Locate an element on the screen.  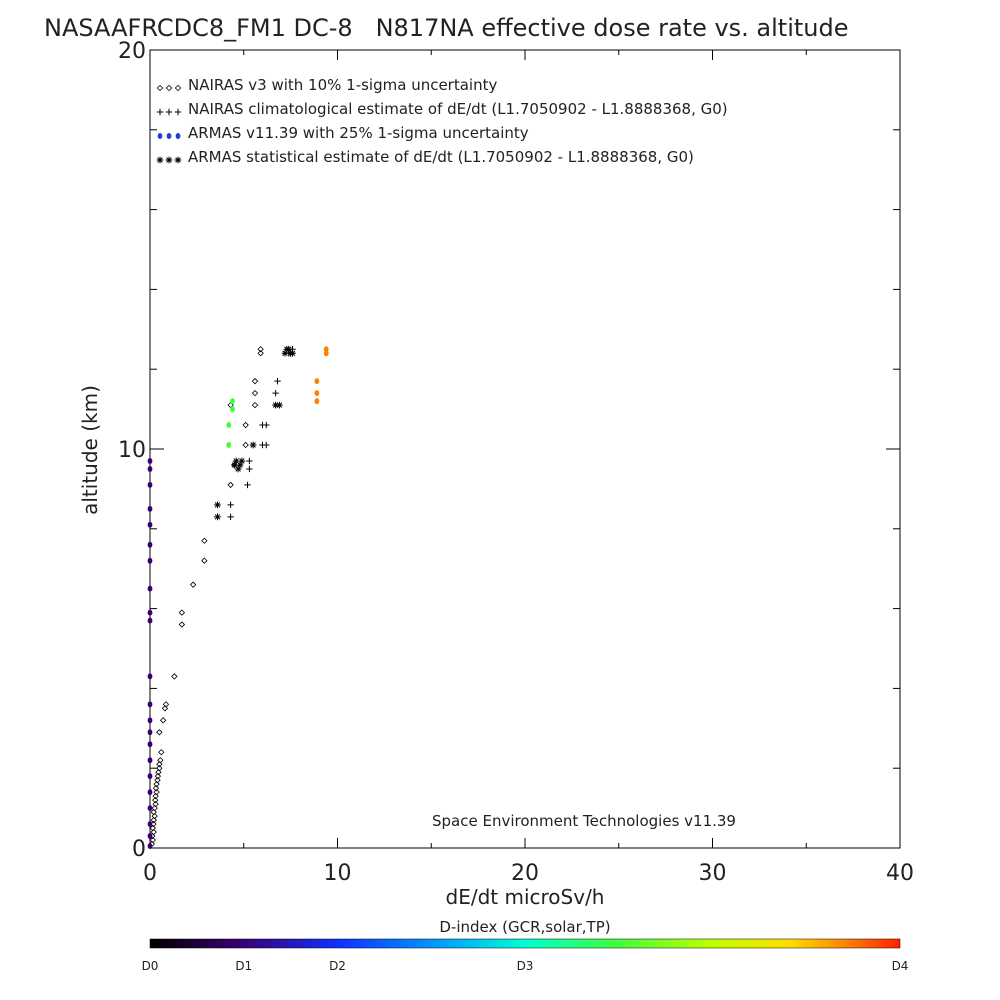
colorbar-labels: D0 D1 D2 D3 D4 is located at coordinates (525, 966).